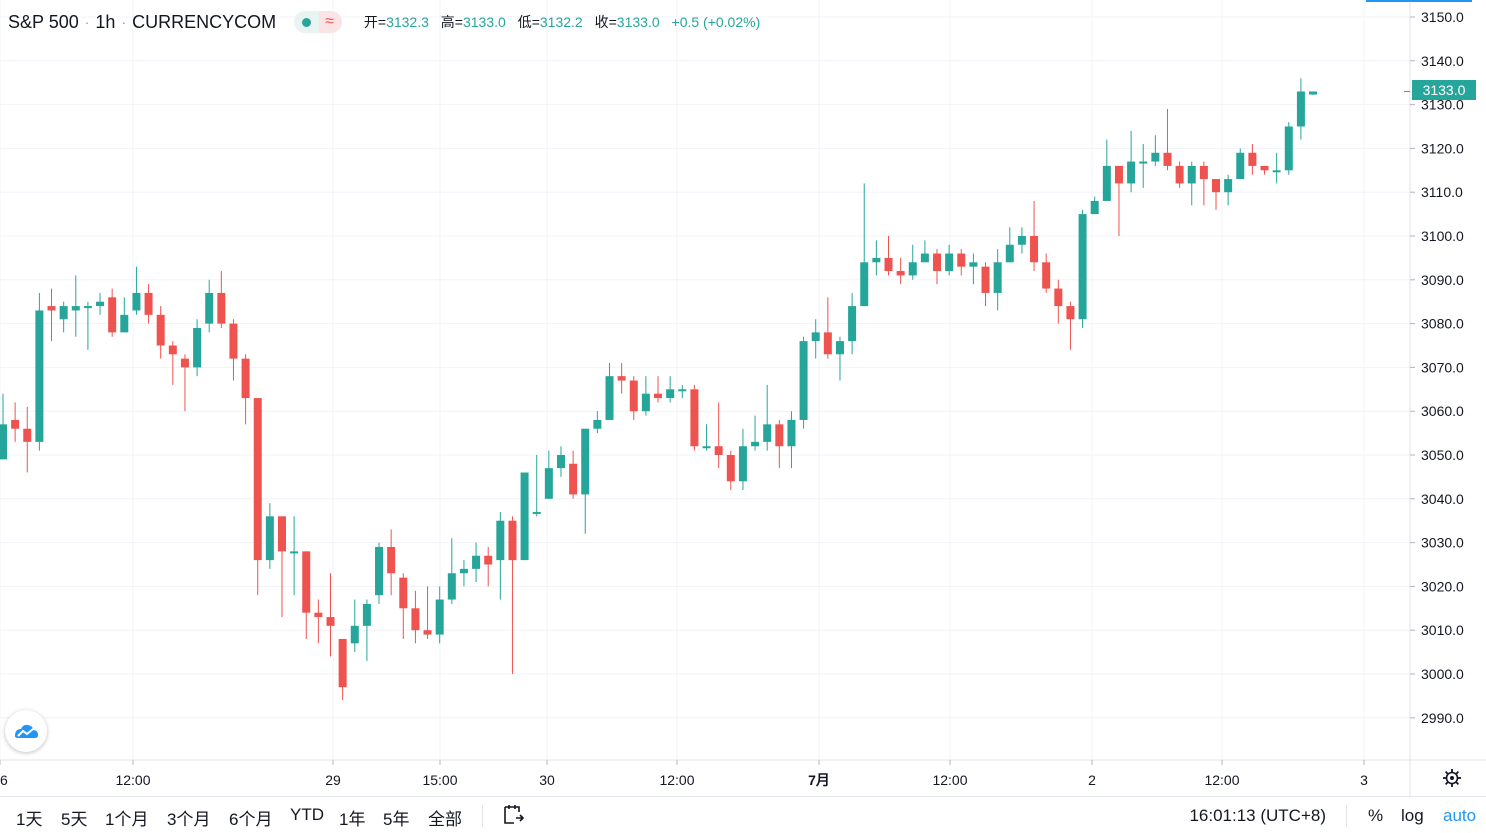 This screenshot has width=1486, height=833. I want to click on range-3m-button: 3个月, so click(189, 819).